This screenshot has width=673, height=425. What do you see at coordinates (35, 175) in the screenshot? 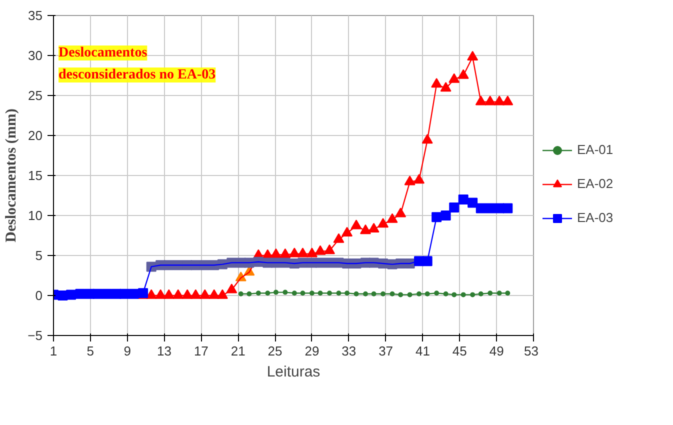
I see `y-tick-label: 15` at bounding box center [35, 175].